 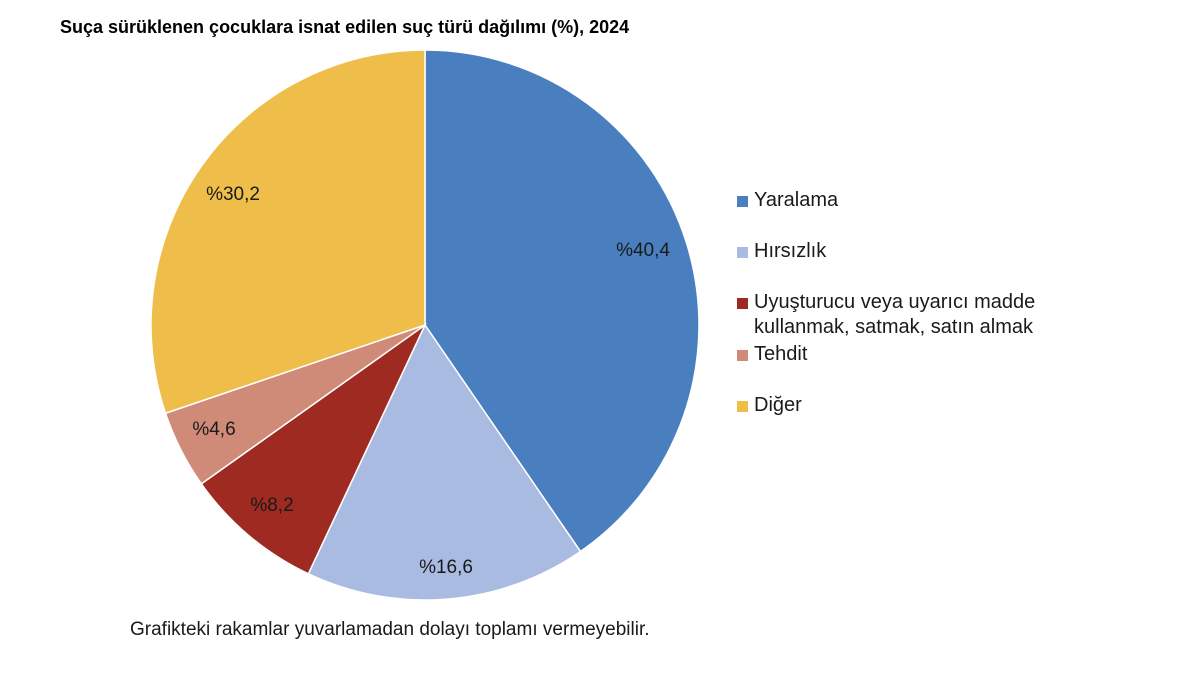 What do you see at coordinates (444, 462) in the screenshot?
I see `pie-slice-hirsizlik` at bounding box center [444, 462].